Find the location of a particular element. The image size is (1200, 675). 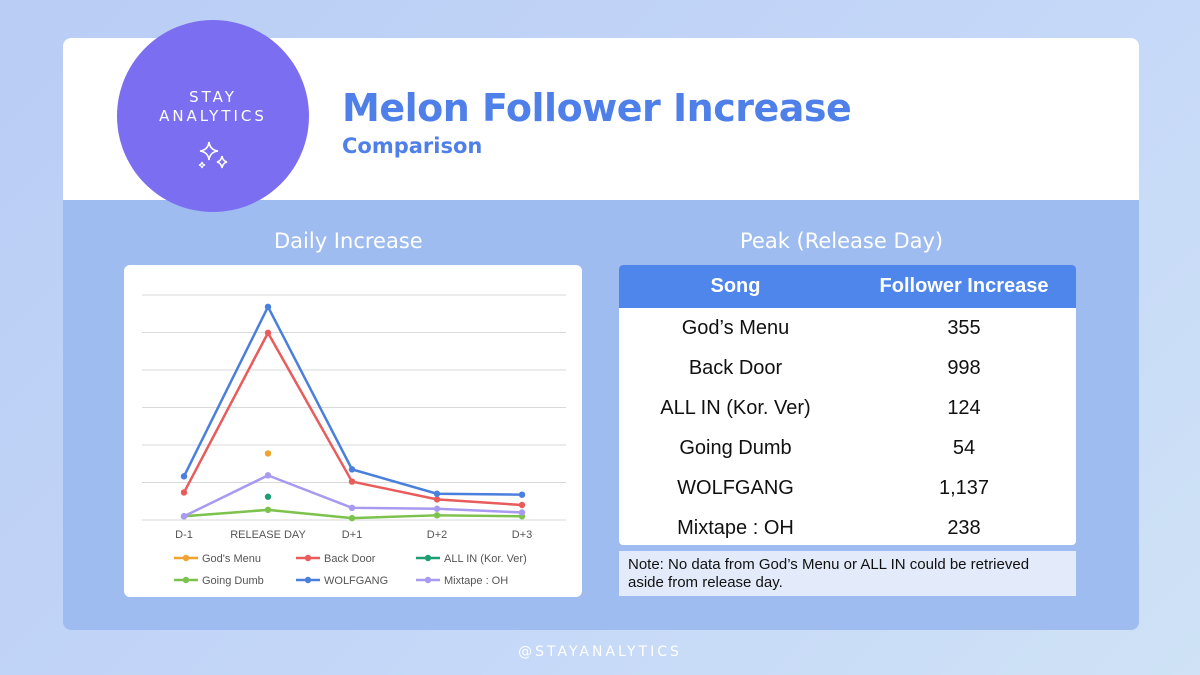

cell-song: Back Door is located at coordinates (735, 367).